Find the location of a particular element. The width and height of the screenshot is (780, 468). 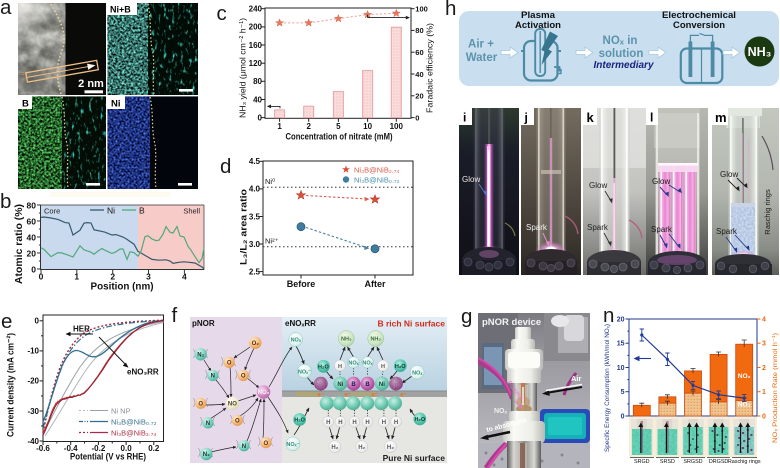

svg-text: solution is located at coordinates (621, 54).